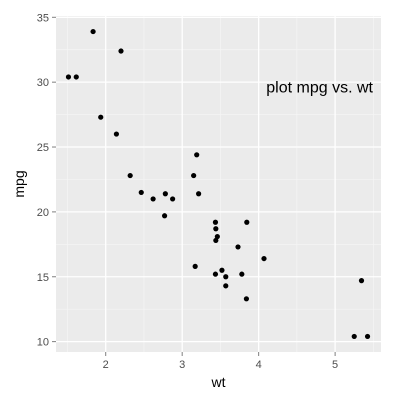  Describe the element at coordinates (46, 180) in the screenshot. I see `y-axis-ticks: 10 15 20 25 30 35` at that location.